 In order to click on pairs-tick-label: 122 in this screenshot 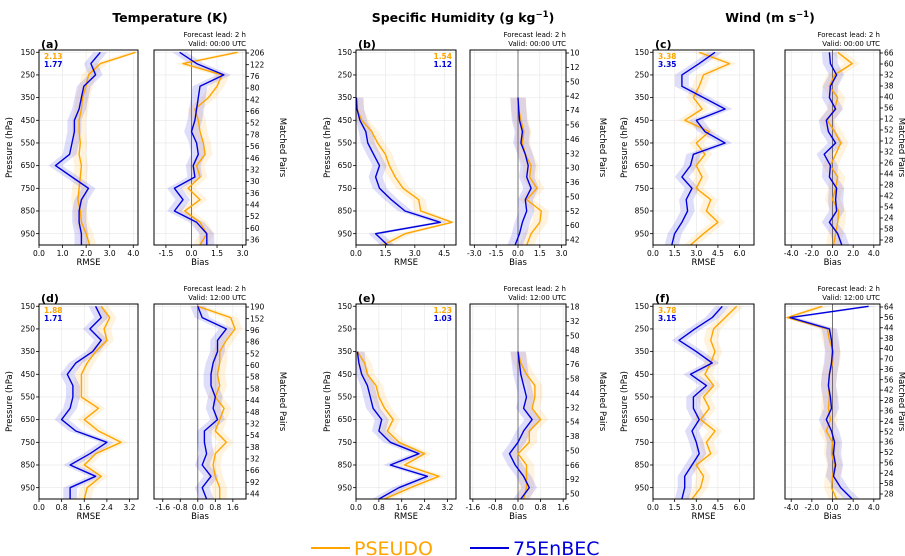, I will do `click(257, 64)`.